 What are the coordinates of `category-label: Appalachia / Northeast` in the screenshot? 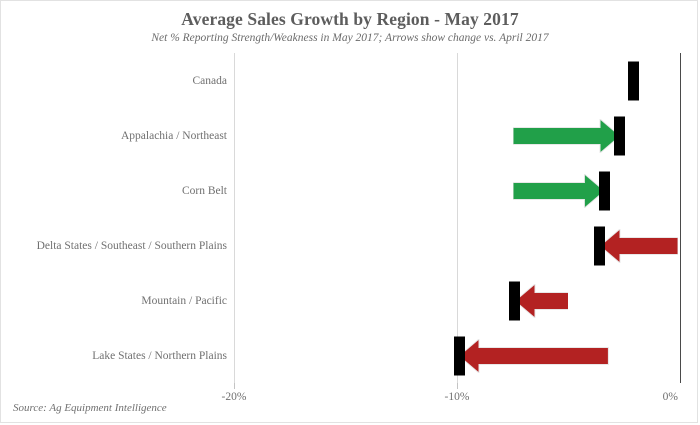 It's located at (173, 135).